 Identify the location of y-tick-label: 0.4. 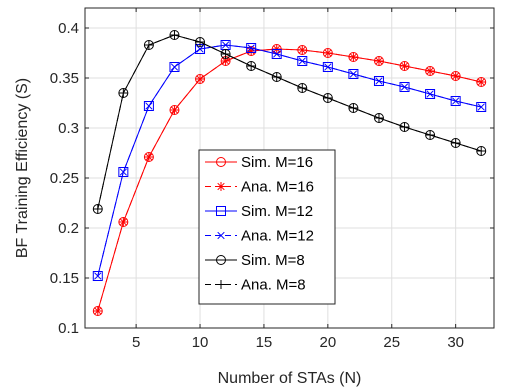
(68, 28).